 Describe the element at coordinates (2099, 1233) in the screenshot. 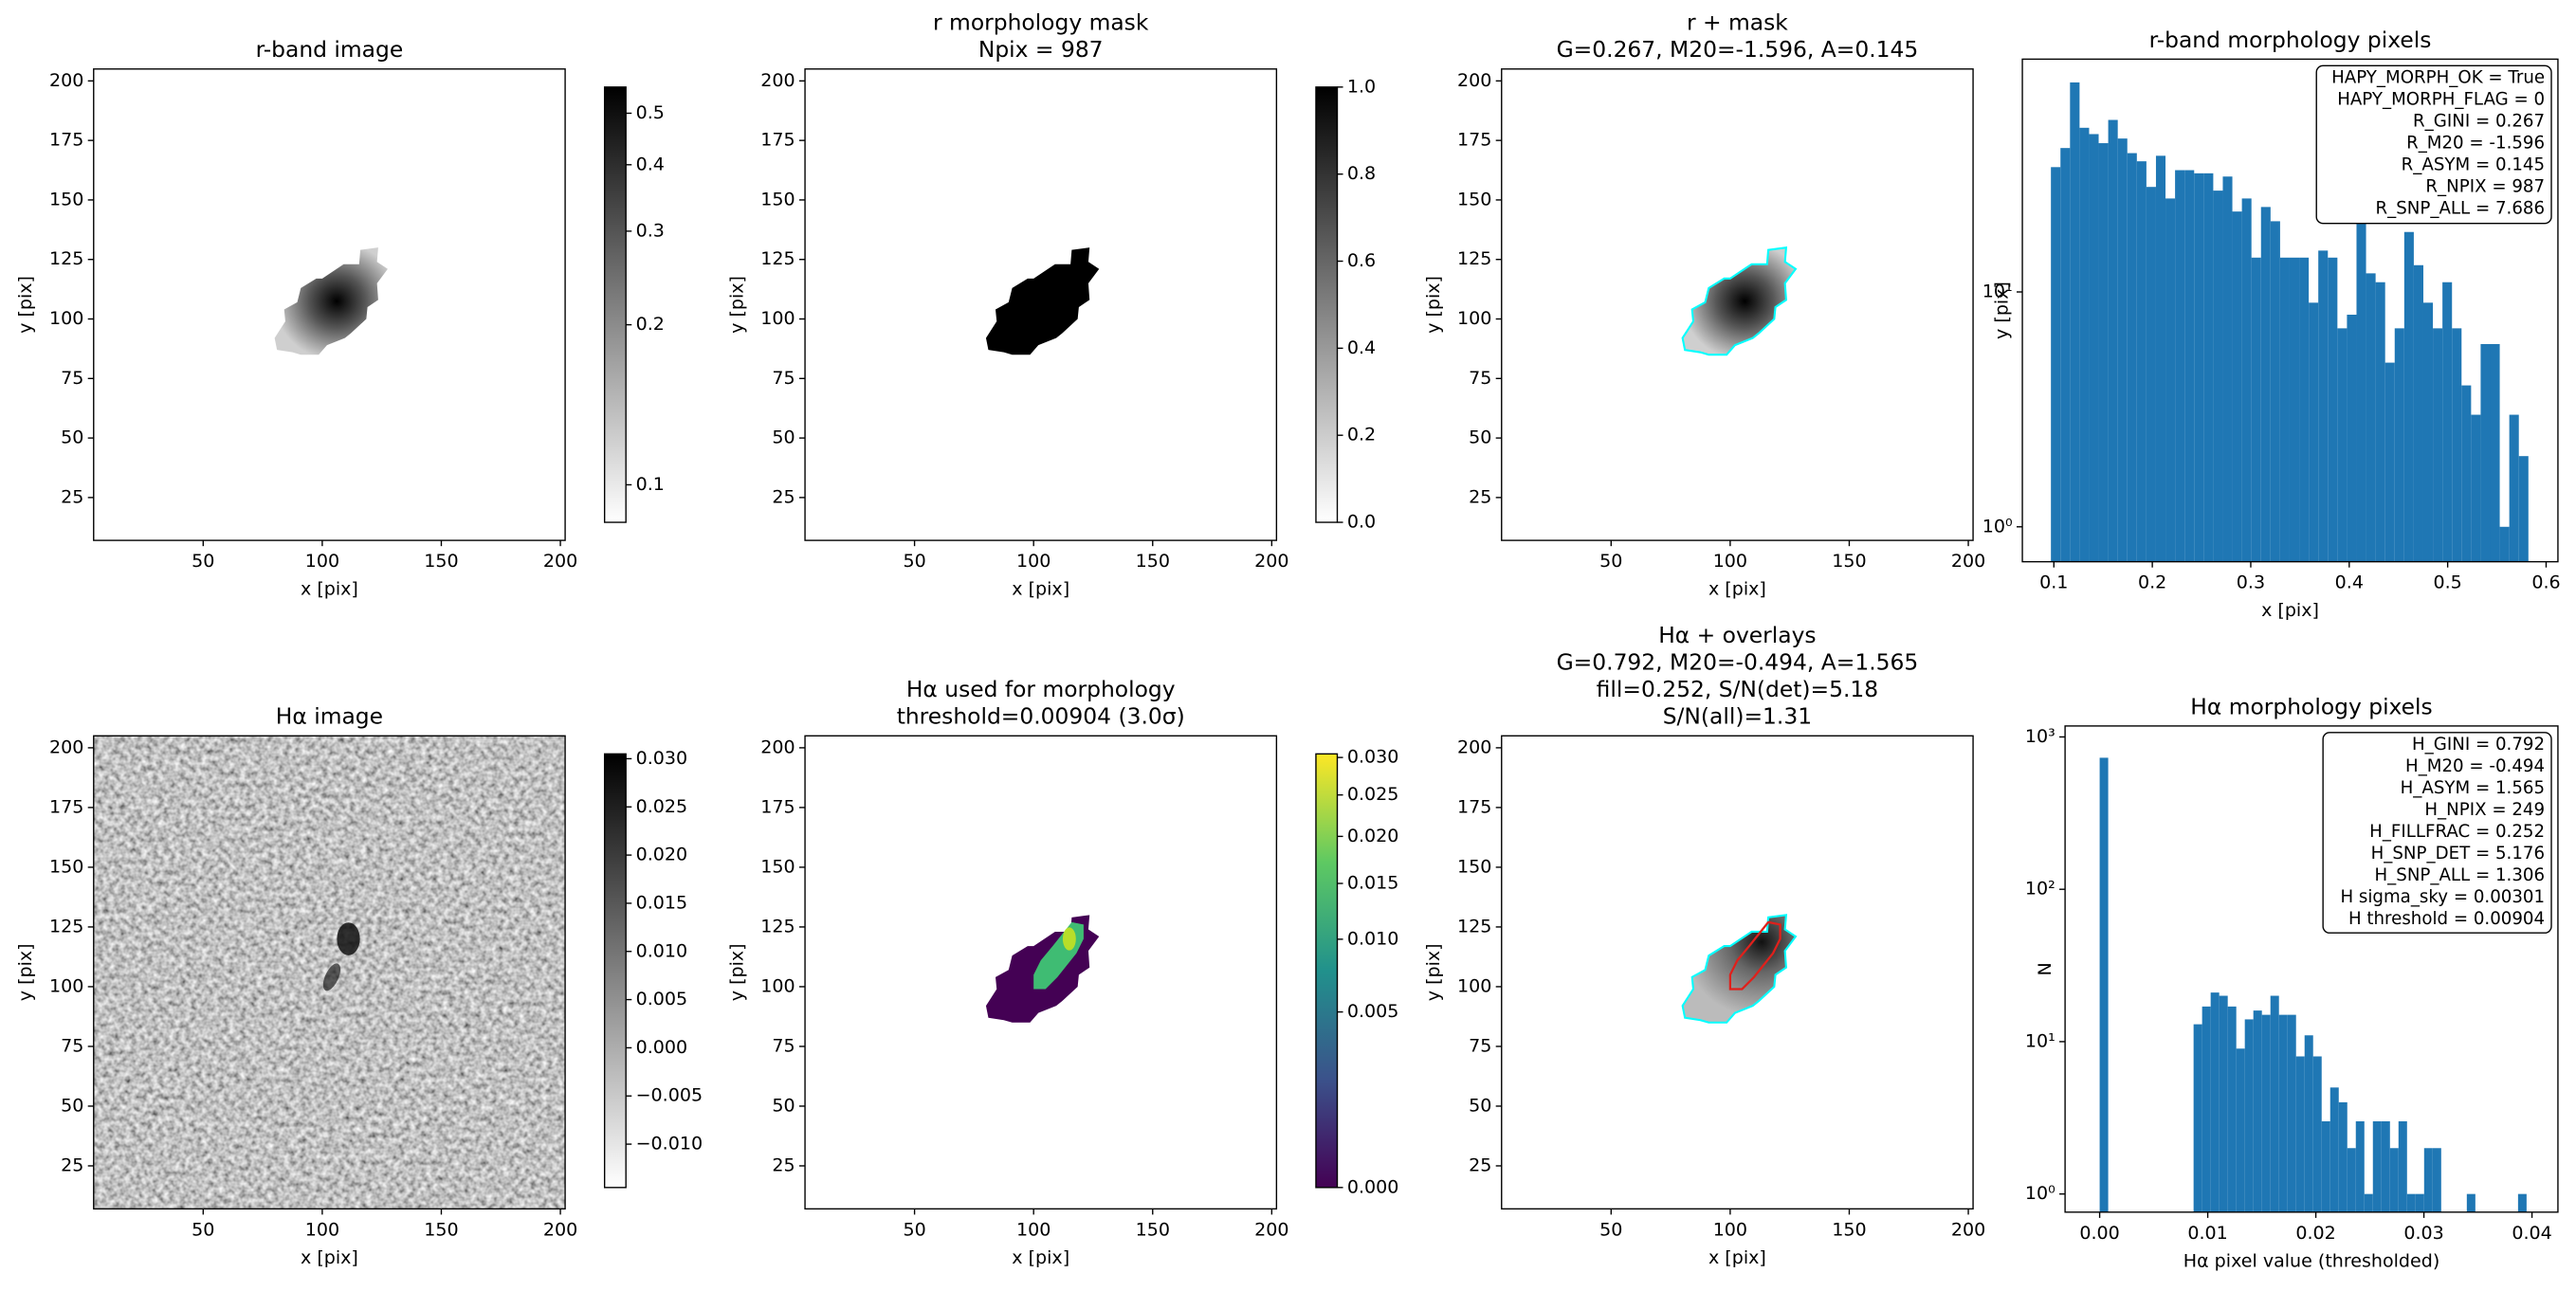

I see `x-tick-label: 0.00` at that location.